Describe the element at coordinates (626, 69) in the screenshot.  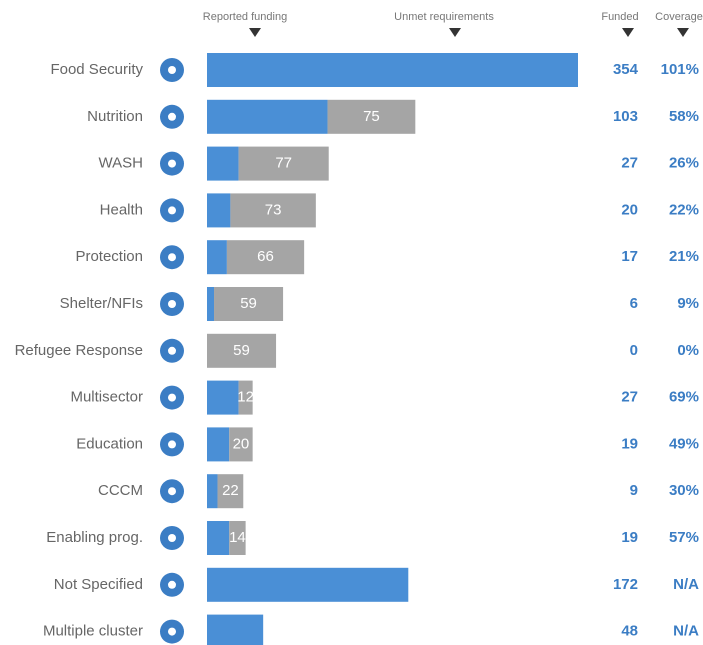
I see `funded-value: 354` at that location.